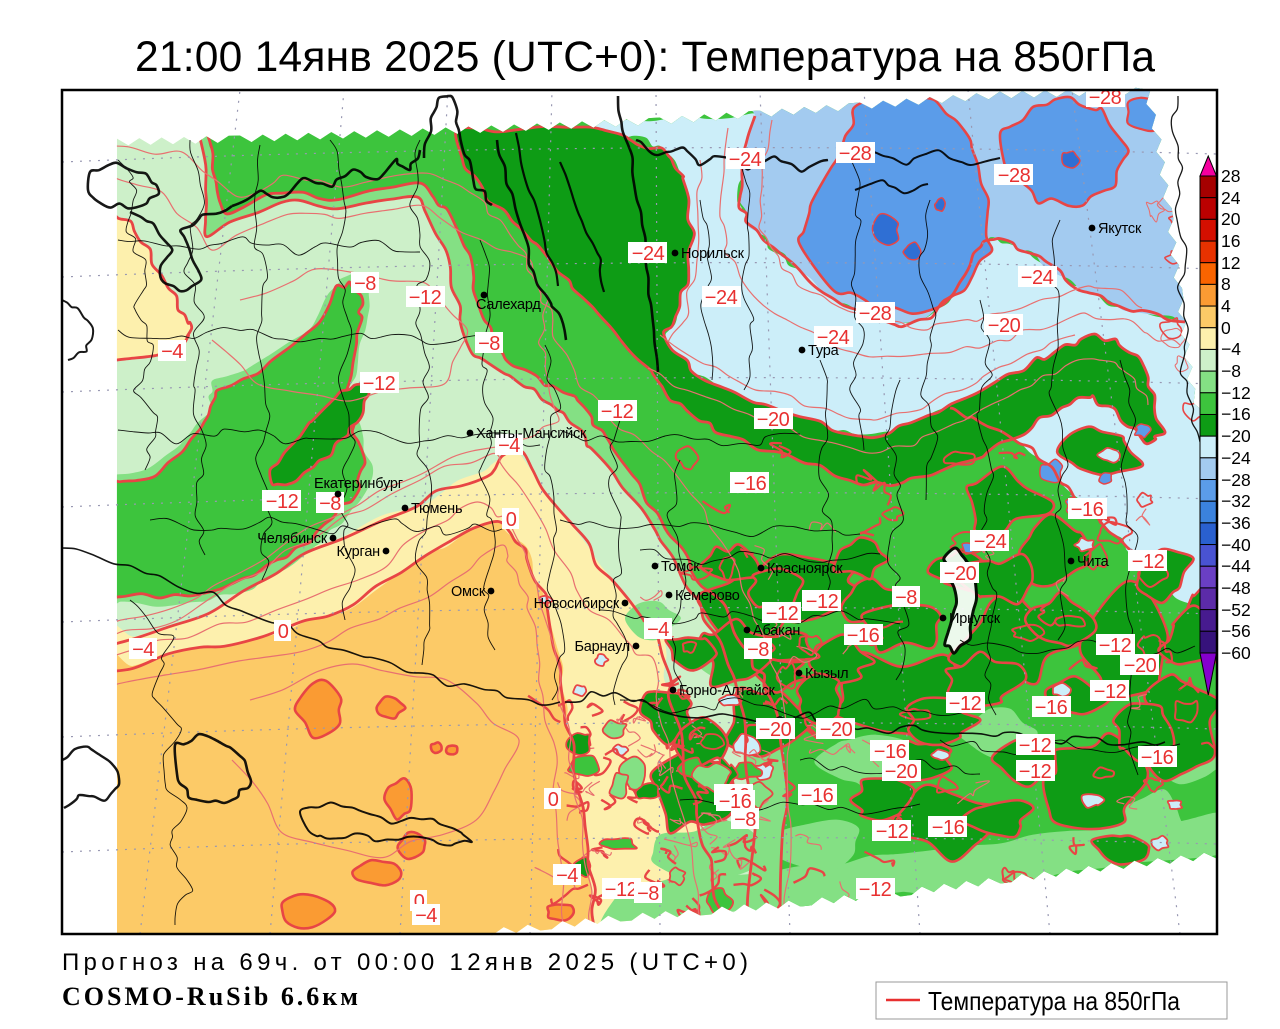 The height and width of the screenshot is (1029, 1280). Describe the element at coordinates (1093, 562) in the screenshot. I see `svg-text: Чита` at that location.